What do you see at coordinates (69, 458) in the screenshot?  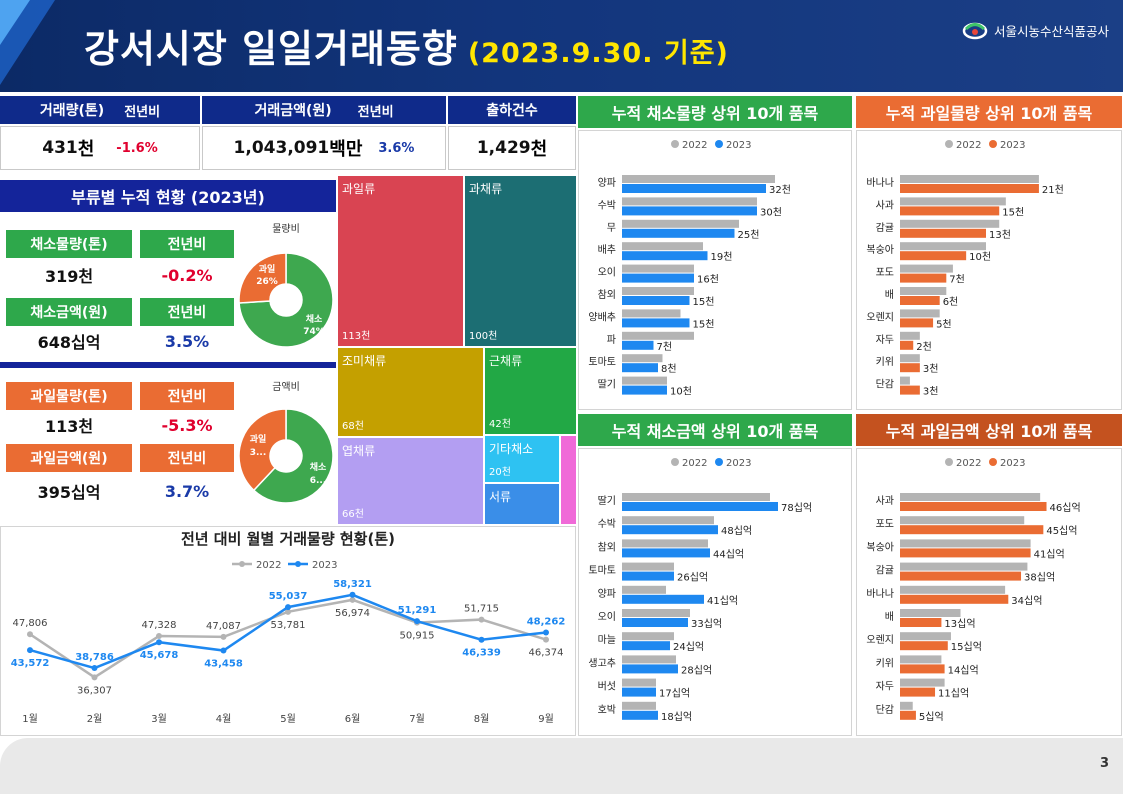 I see `fruit-amount-label: 과일금액(원)` at bounding box center [69, 458].